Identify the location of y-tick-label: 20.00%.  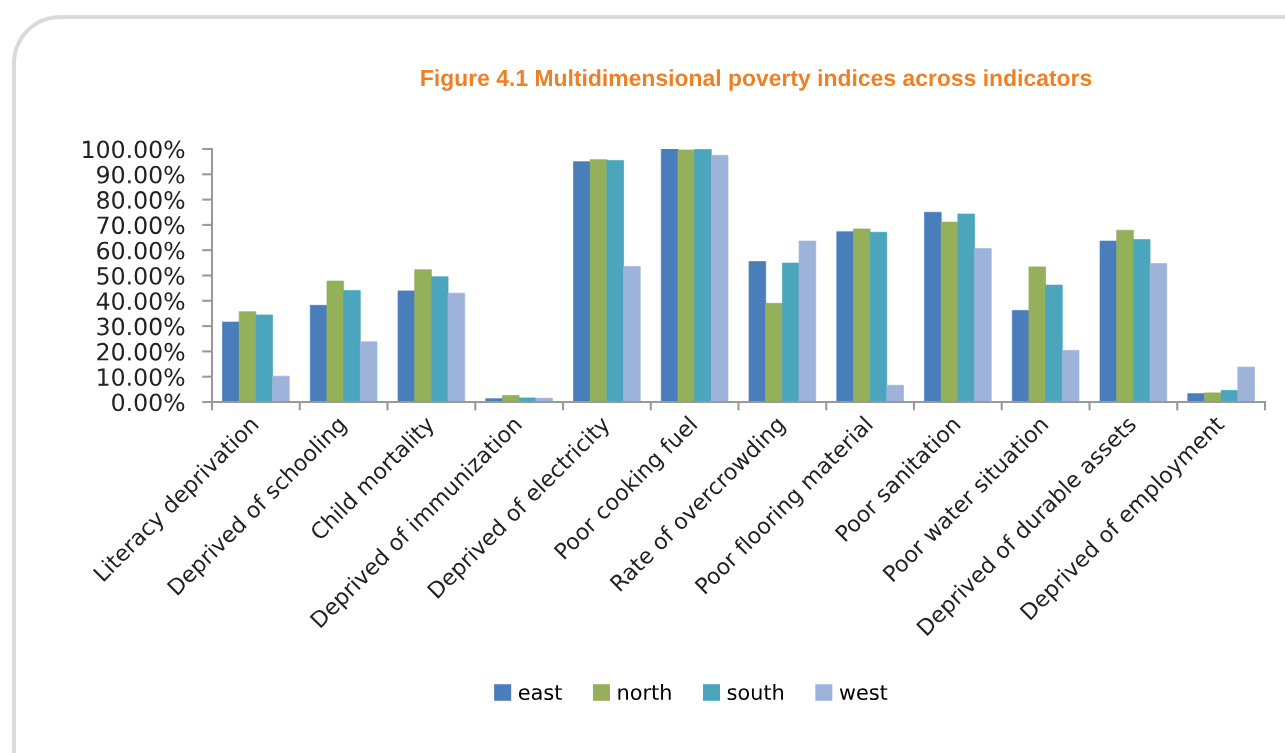
(141, 351).